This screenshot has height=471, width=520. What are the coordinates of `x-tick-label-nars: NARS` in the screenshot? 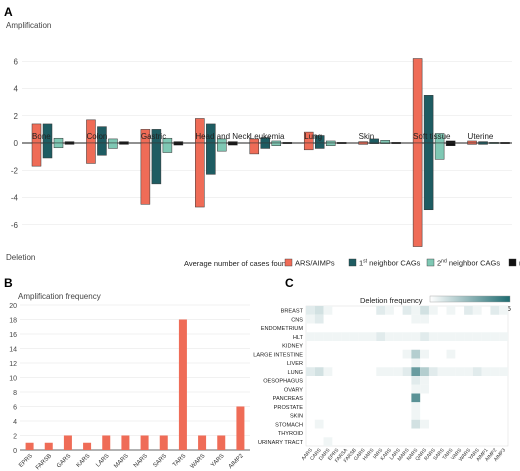 It's located at (141, 461).